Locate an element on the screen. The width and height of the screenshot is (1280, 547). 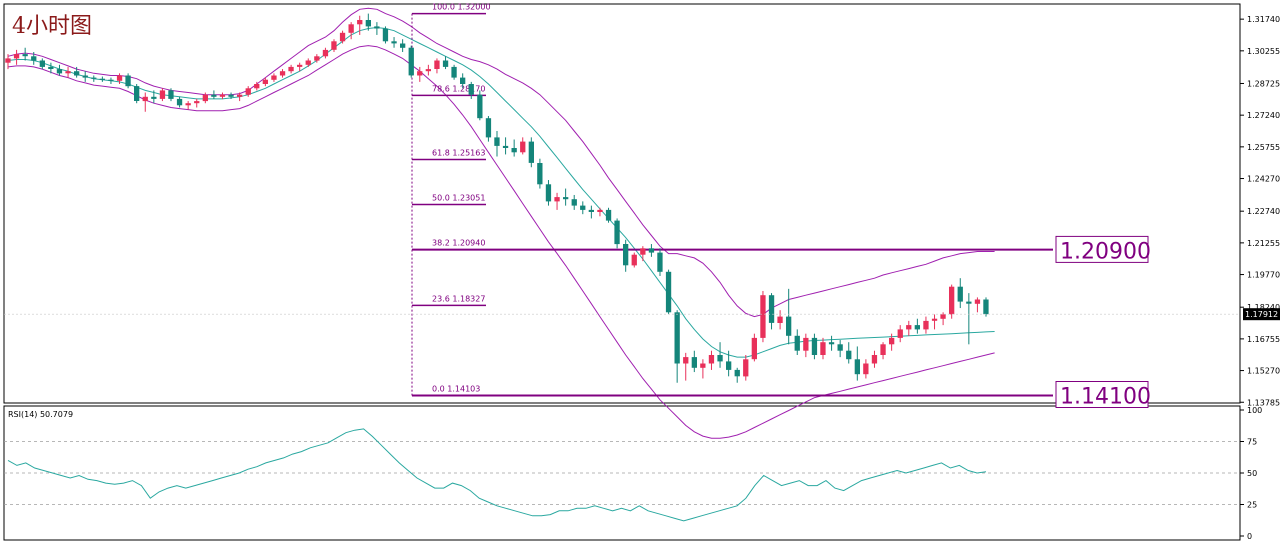
rsi-line is located at coordinates (497, 475).